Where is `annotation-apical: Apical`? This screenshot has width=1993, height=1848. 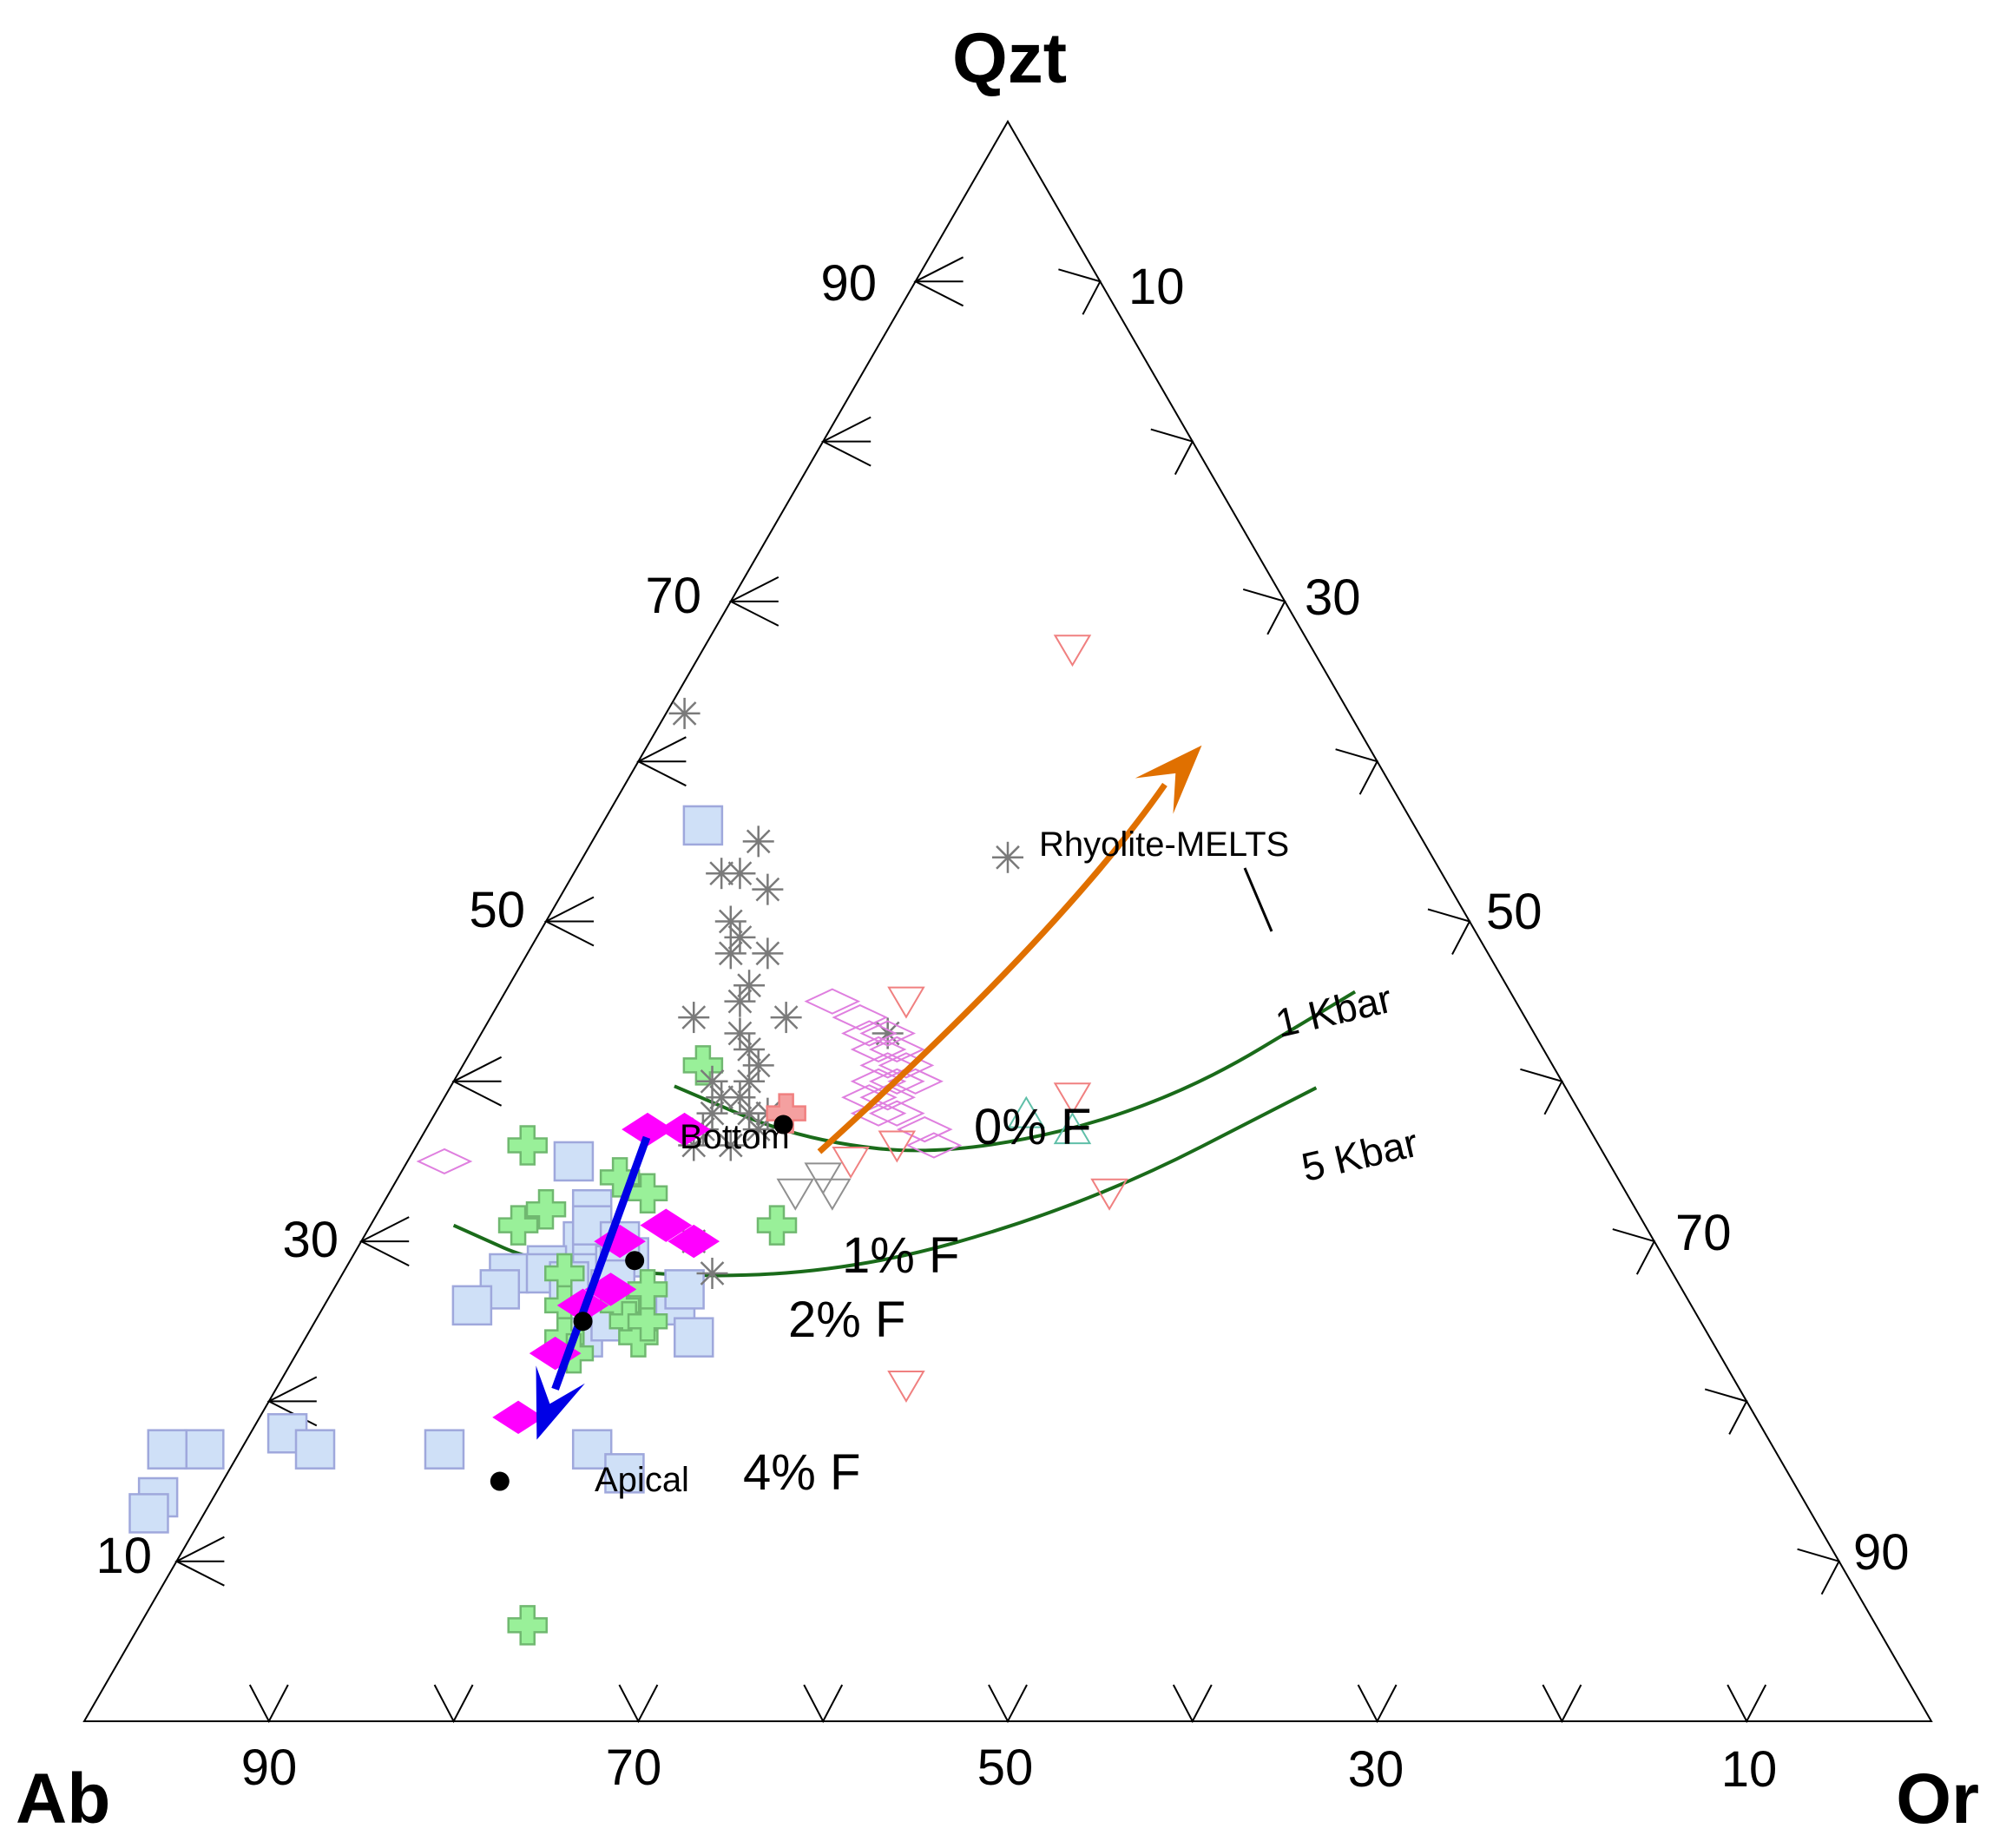 annotation-apical: Apical is located at coordinates (642, 1480).